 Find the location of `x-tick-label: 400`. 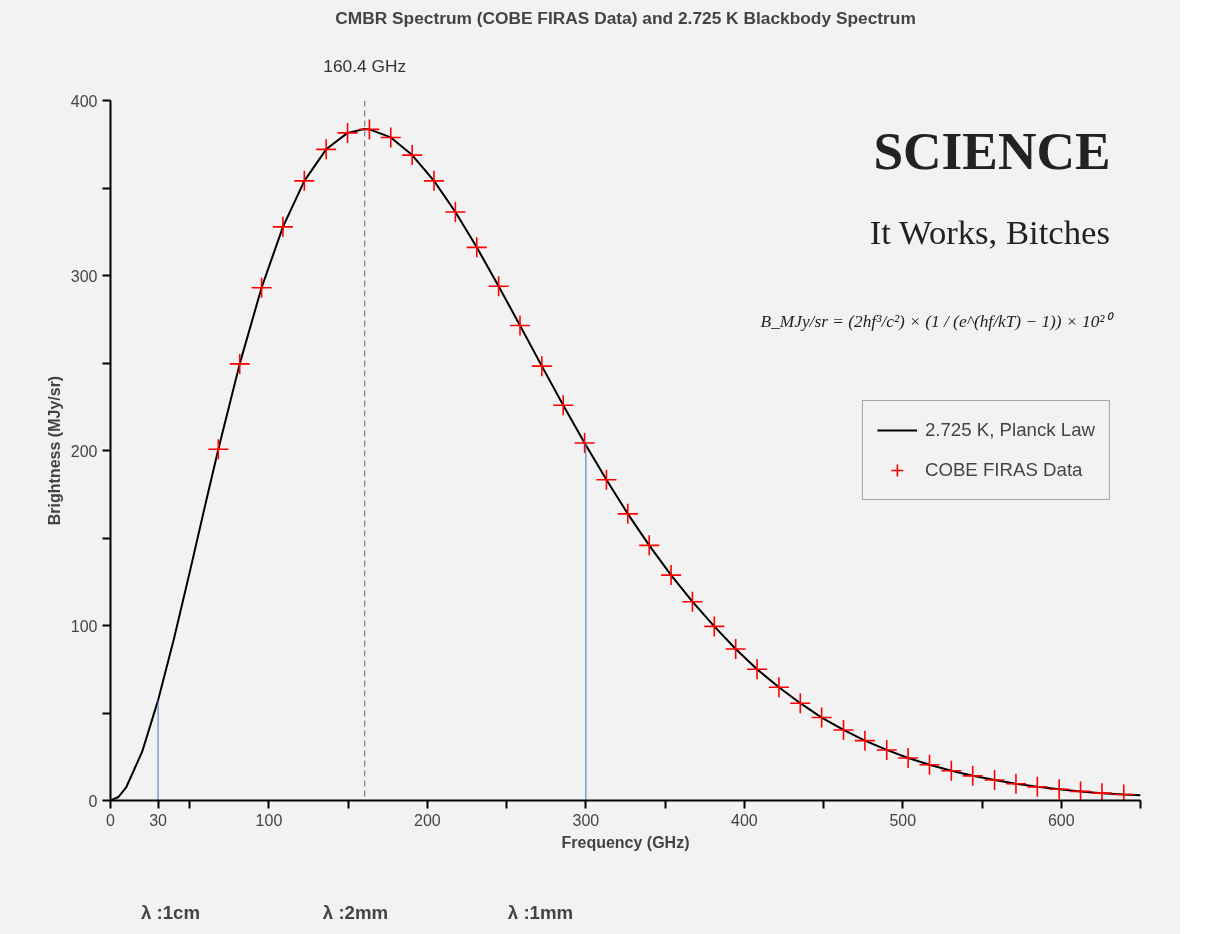

x-tick-label: 400 is located at coordinates (744, 820).